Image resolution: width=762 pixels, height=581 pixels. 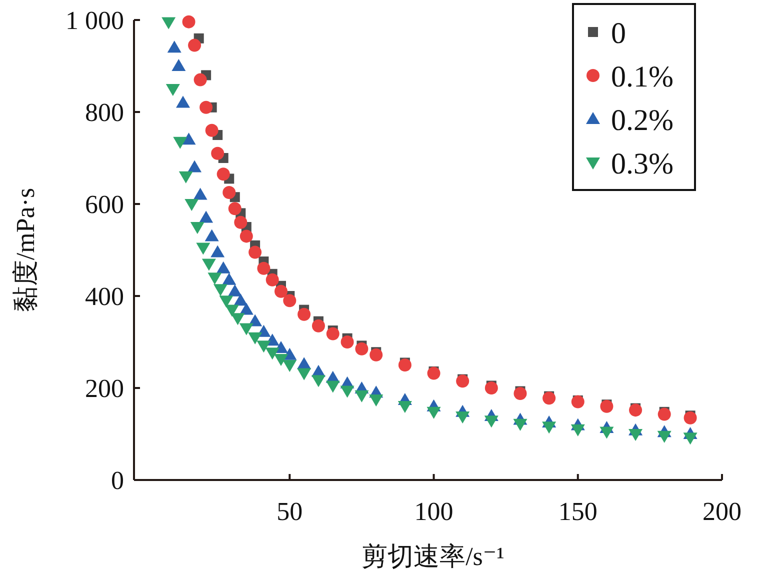 What do you see at coordinates (104, 388) in the screenshot?
I see `y-tick-label: 200` at bounding box center [104, 388].